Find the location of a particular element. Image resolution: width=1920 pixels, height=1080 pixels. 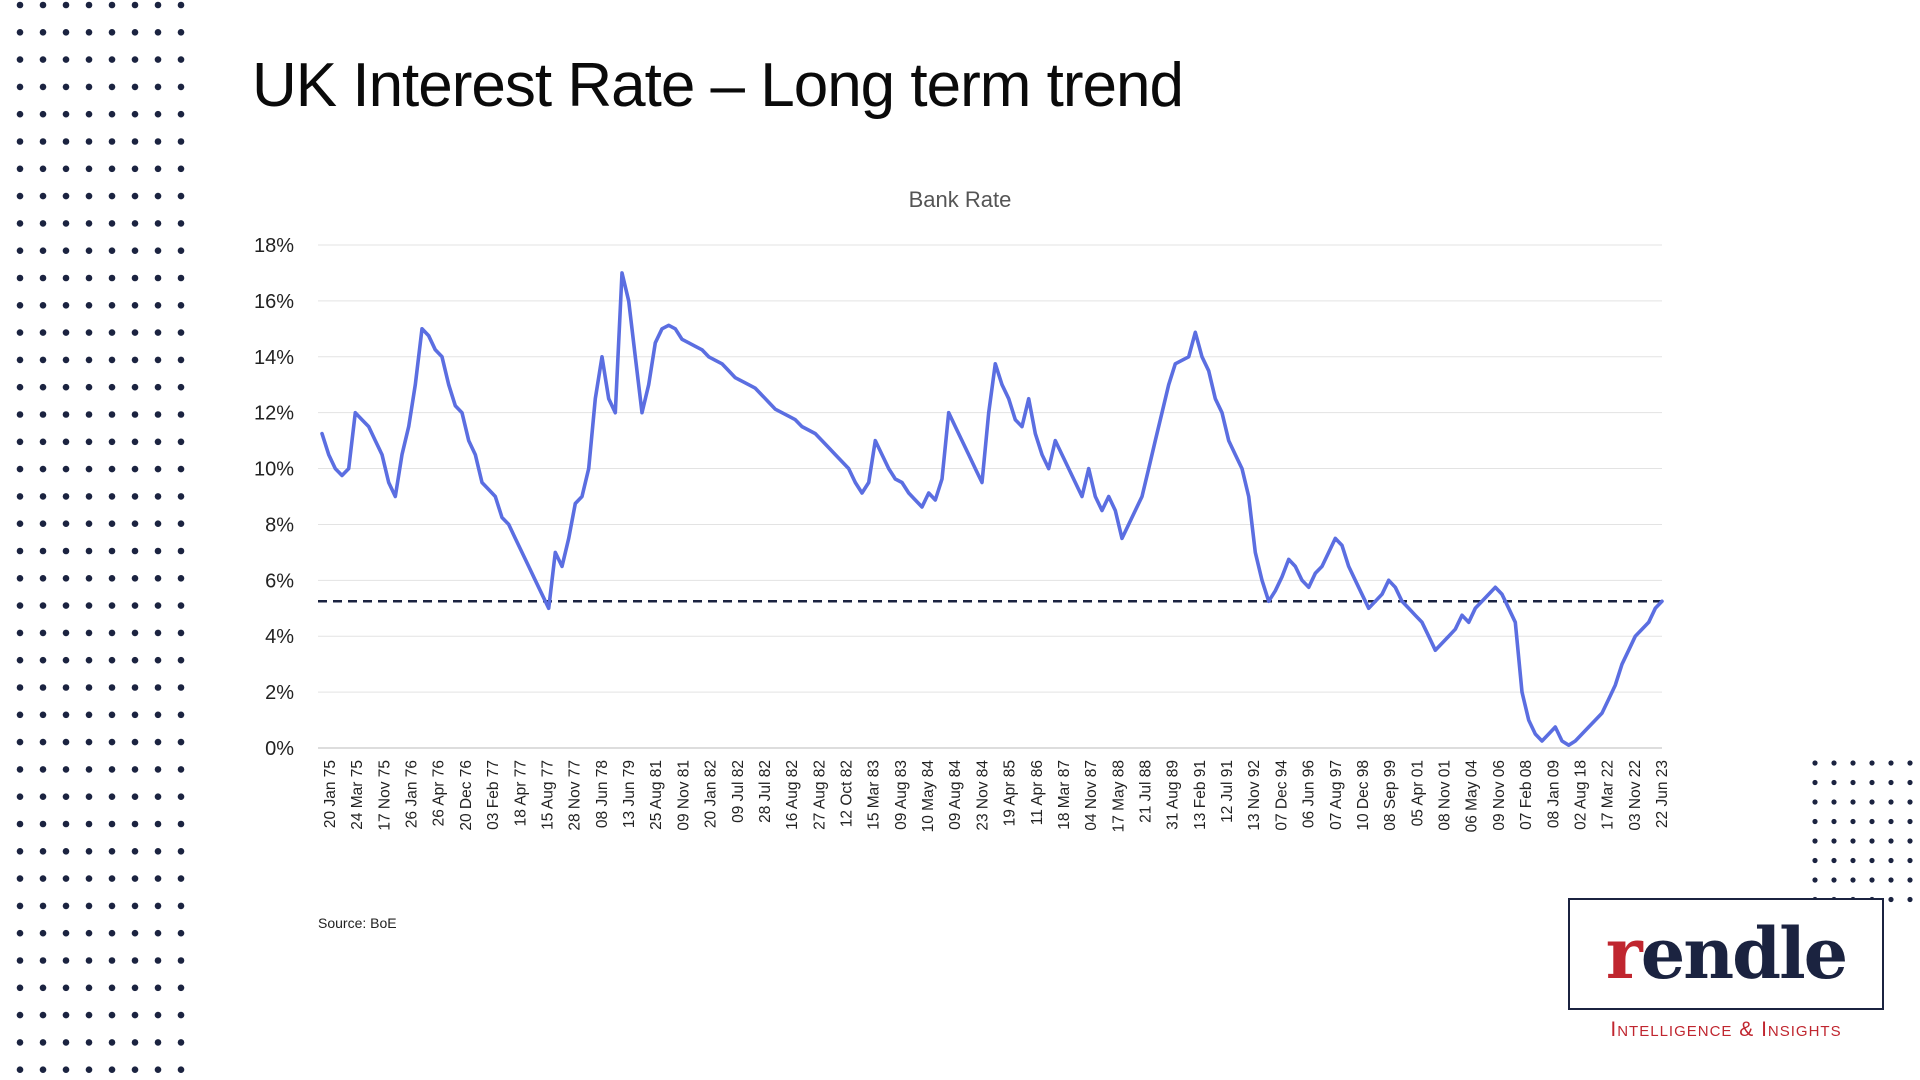

x-tick-label: 10 Dec 98 is located at coordinates (1363, 795).